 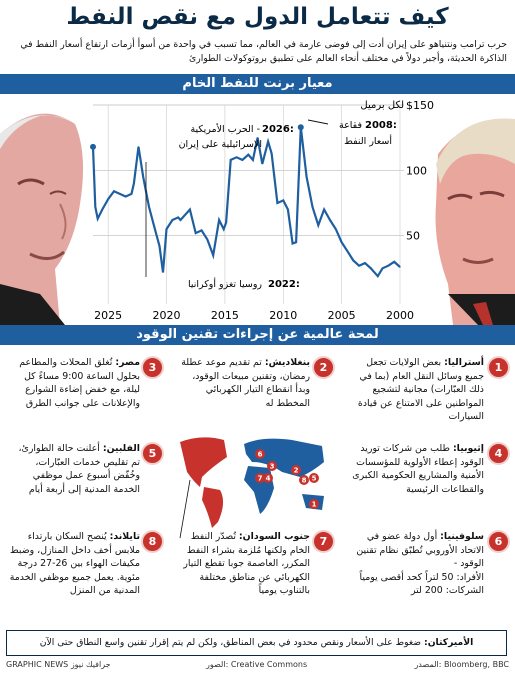 What do you see at coordinates (287, 362) in the screenshot?
I see `country-name: بنغلاديش:` at bounding box center [287, 362].